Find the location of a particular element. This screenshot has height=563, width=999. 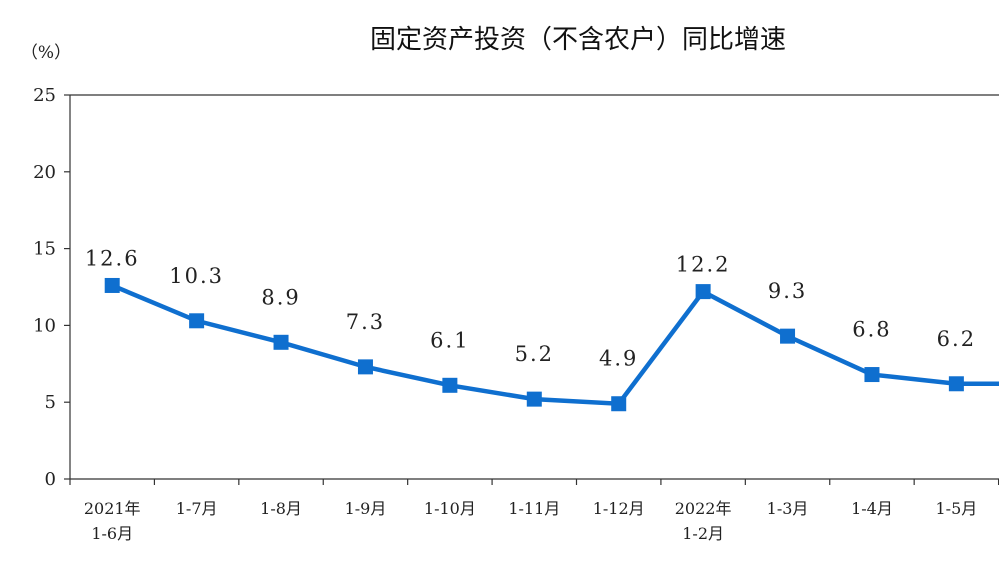

x-tick-label: 1-7月 is located at coordinates (197, 508).